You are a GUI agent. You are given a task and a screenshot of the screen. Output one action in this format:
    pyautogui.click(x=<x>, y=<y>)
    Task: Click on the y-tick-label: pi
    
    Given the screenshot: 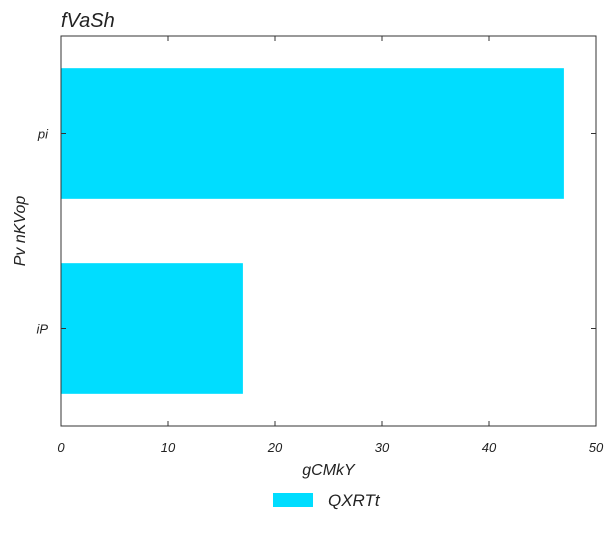 What is the action you would take?
    pyautogui.click(x=43, y=134)
    